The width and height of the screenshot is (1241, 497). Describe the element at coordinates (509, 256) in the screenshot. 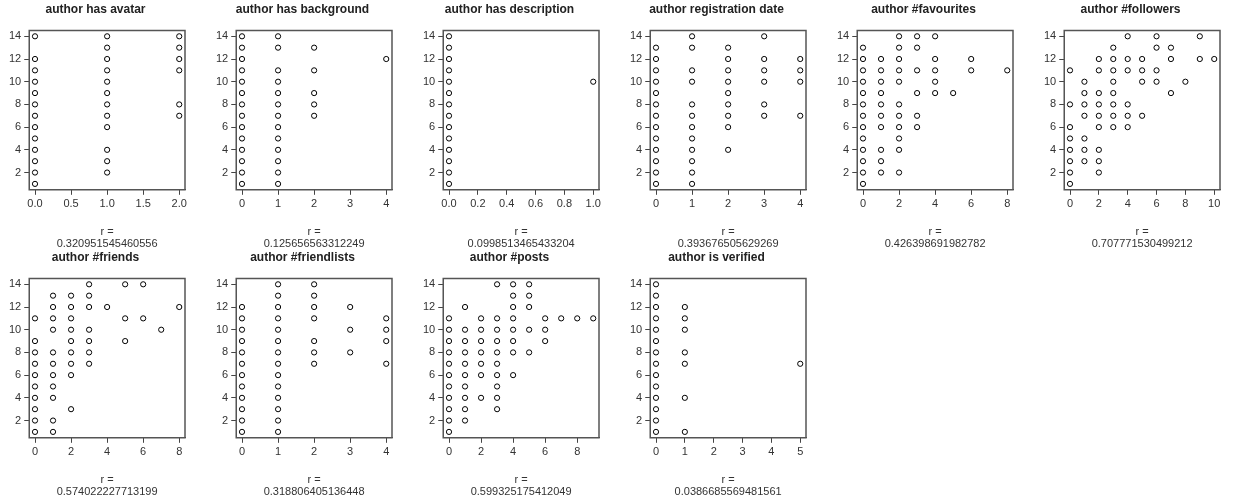

I see `chart-title: author #posts` at that location.